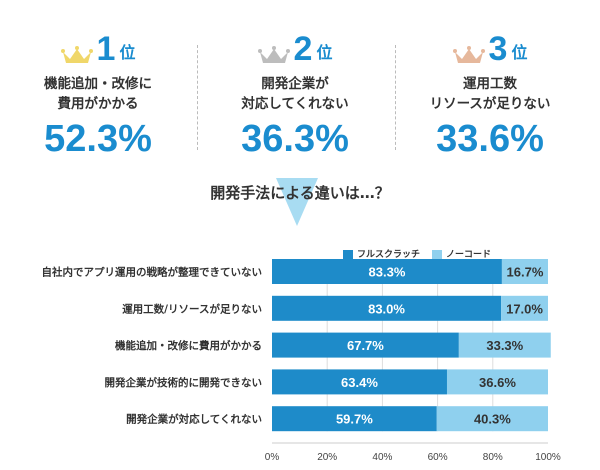 The height and width of the screenshot is (470, 600). I want to click on category-label: 運用工数/リソースが足りない, so click(192, 308).